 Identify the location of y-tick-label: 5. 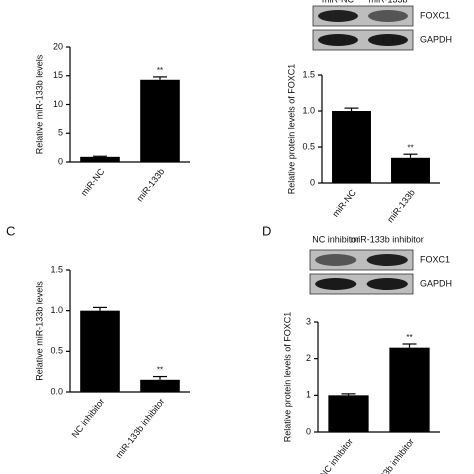
(60, 133).